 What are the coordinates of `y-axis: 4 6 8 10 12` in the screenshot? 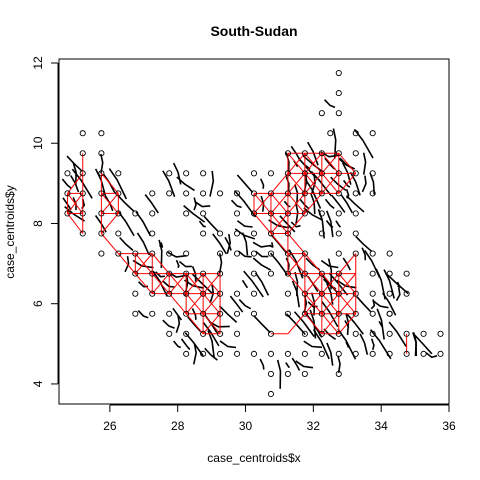 It's located at (45, 221).